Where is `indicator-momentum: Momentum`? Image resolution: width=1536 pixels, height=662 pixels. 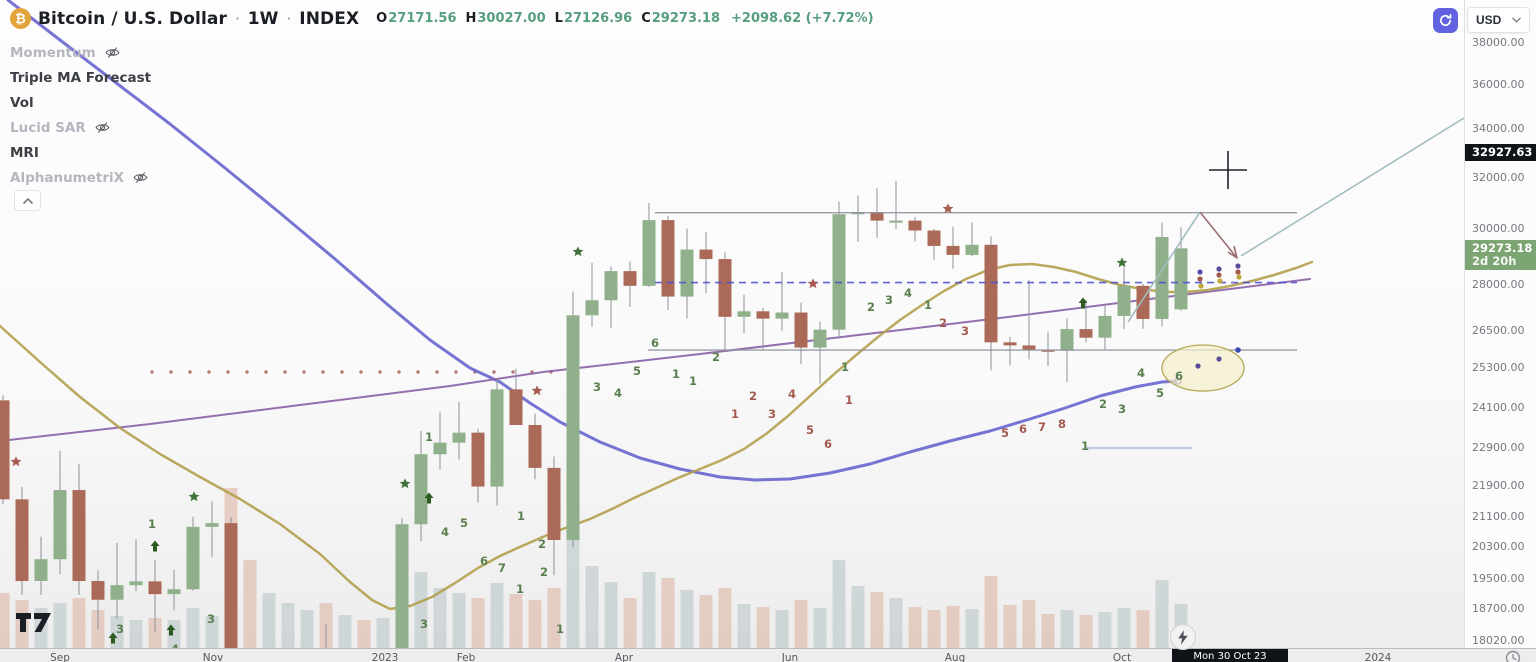 indicator-momentum: Momentum is located at coordinates (80, 52).